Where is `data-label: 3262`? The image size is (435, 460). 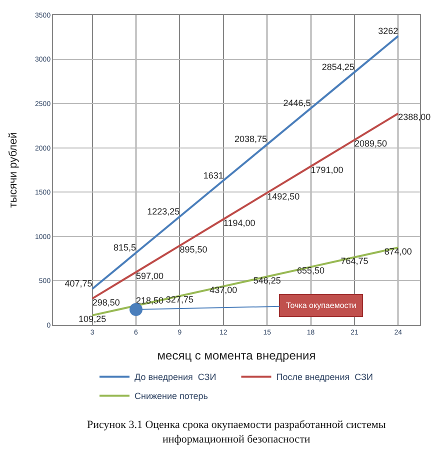
data-label: 3262 is located at coordinates (388, 31).